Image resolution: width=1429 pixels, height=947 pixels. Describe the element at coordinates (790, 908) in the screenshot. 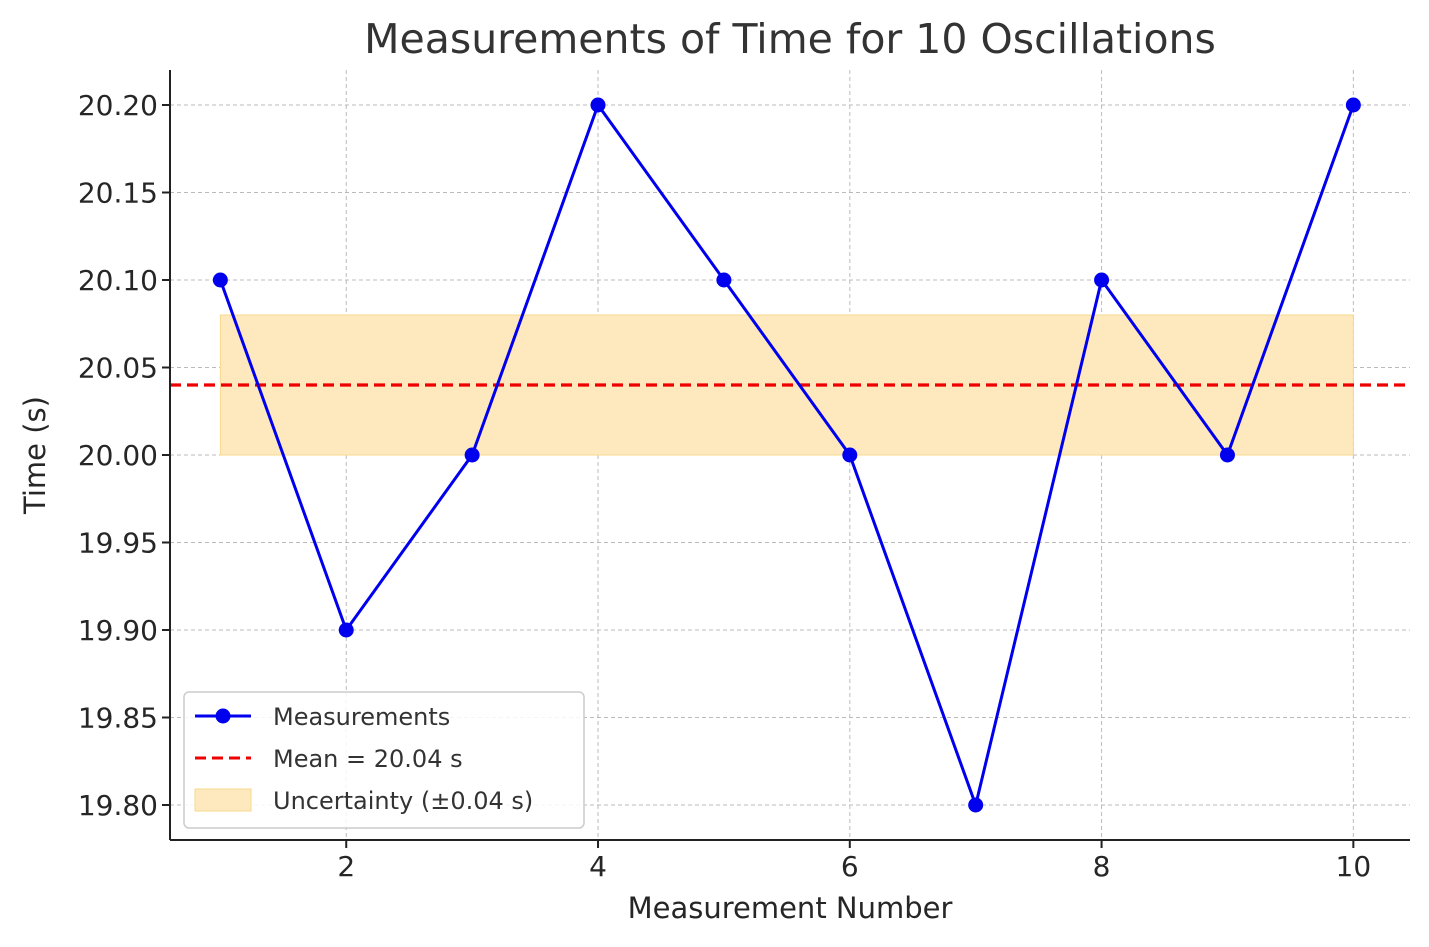

I see `x-axis-title: Measurement Number` at that location.